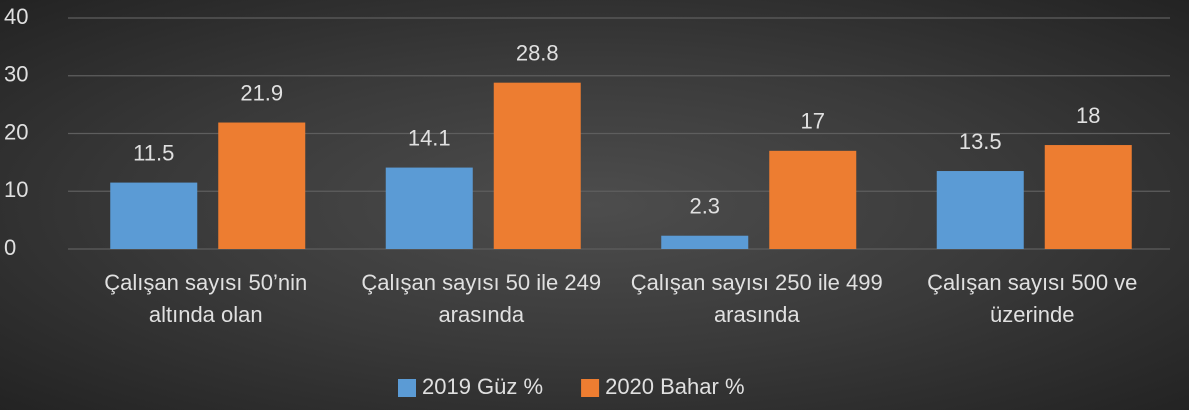 The width and height of the screenshot is (1189, 410). Describe the element at coordinates (16, 131) in the screenshot. I see `y-tick-label: 20` at that location.